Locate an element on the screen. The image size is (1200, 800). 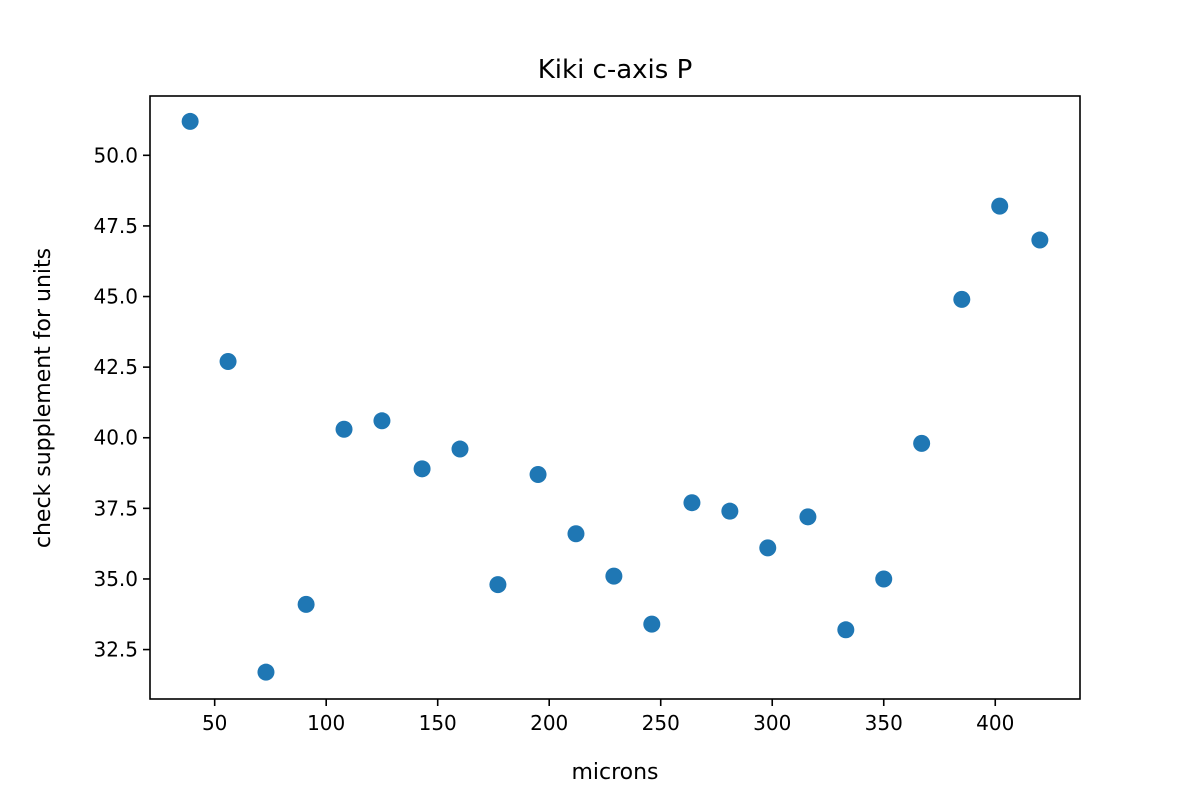
x-tick-label: 200 is located at coordinates (549, 723).